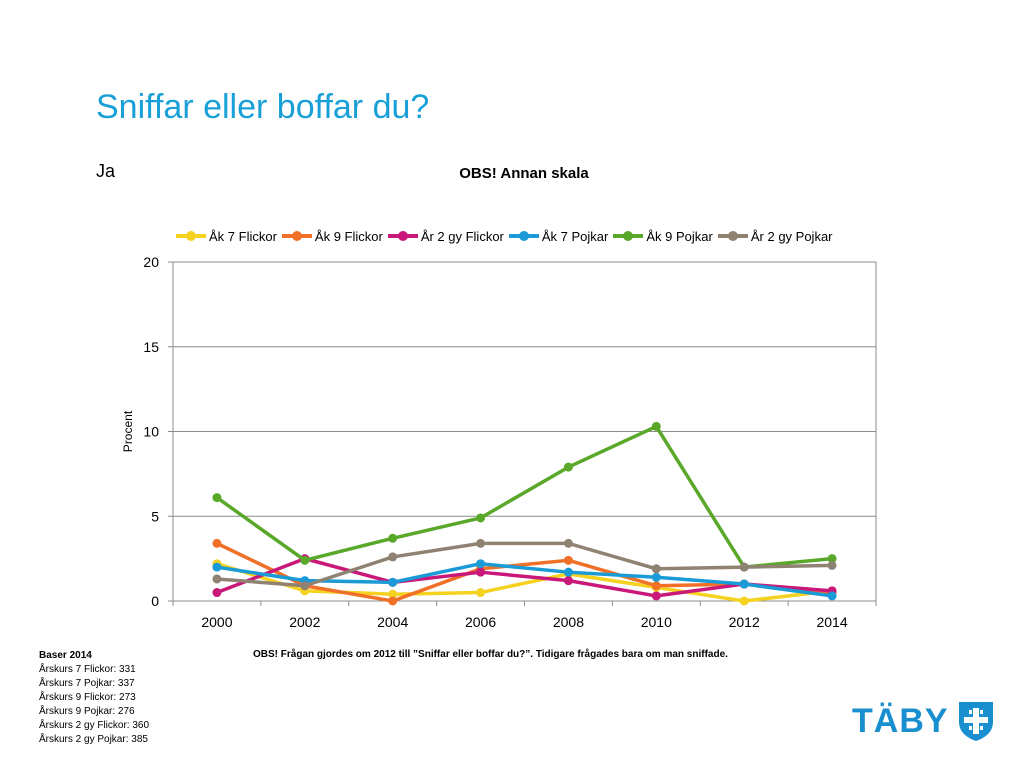  I want to click on baser-title: Baser 2014, so click(65, 655).